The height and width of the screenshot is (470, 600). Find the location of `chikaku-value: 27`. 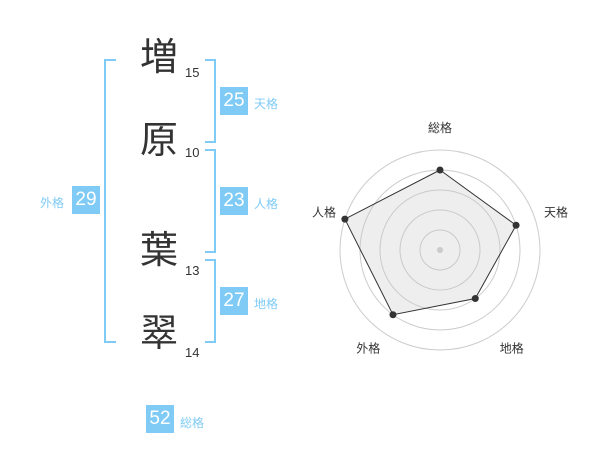

chikaku-value: 27 is located at coordinates (234, 301).